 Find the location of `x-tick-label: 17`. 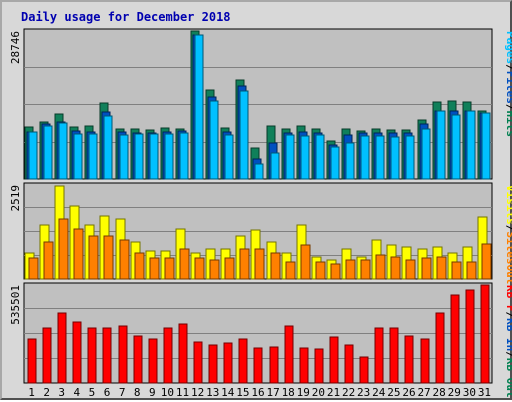

x-tick-label: 17 is located at coordinates (272, 392).